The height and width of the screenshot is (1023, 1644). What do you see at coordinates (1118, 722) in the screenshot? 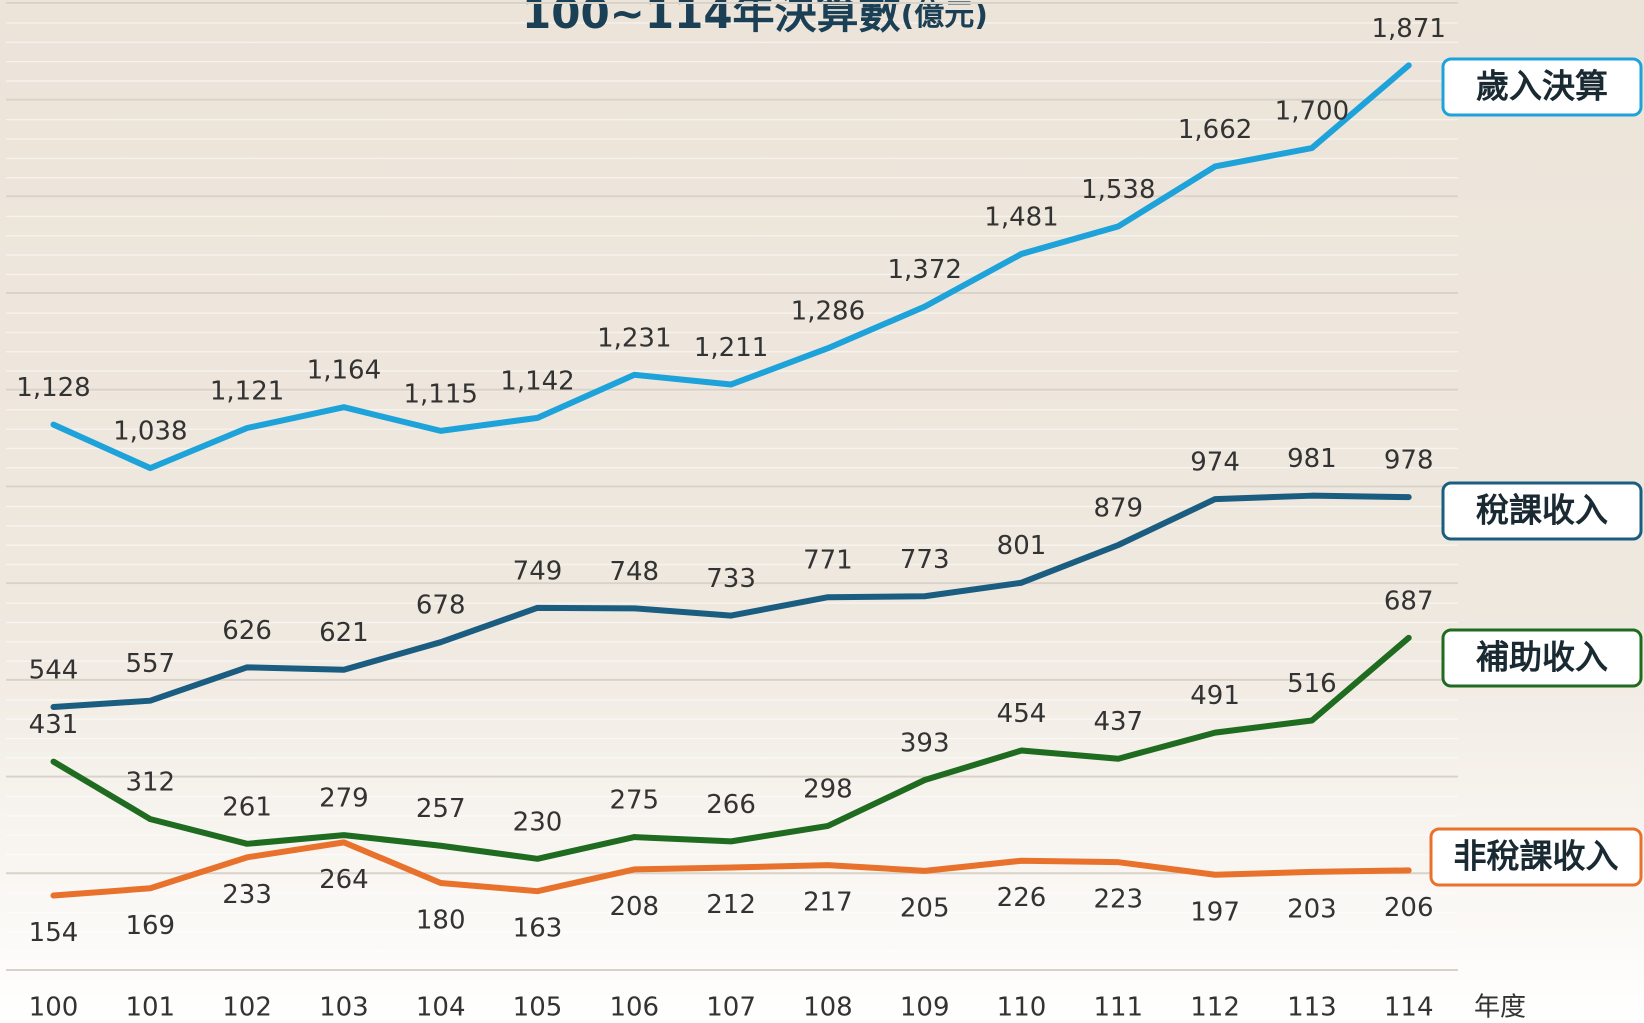
I see `data-label: 437` at bounding box center [1118, 722].